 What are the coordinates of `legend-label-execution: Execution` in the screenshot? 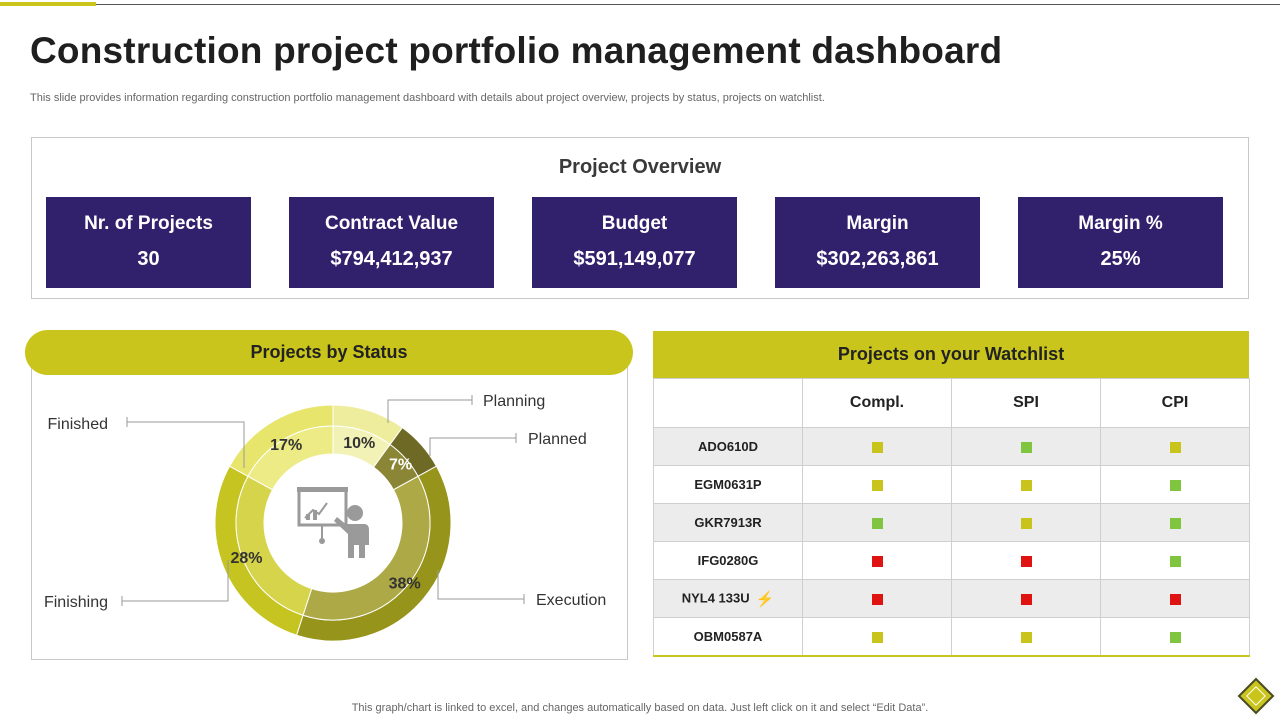 It's located at (571, 600).